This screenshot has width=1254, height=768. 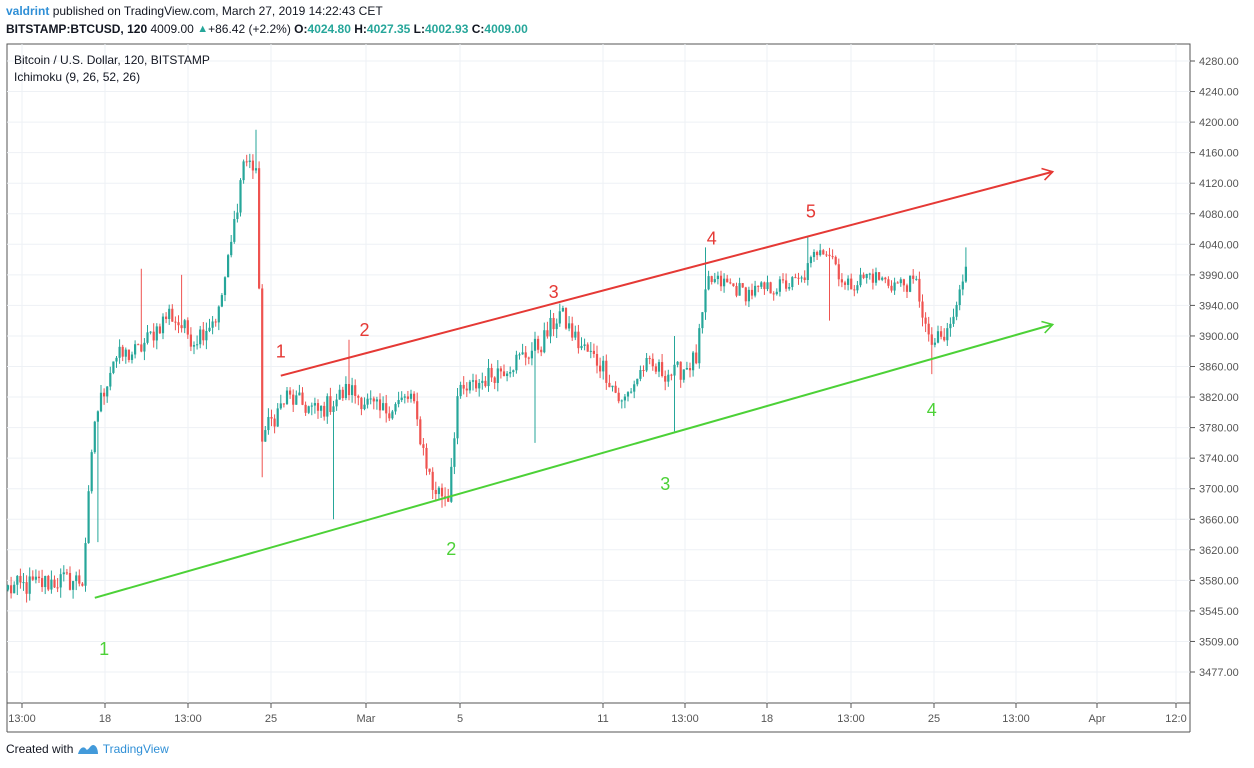 I want to click on created-with-label: Created with, so click(x=40, y=749).